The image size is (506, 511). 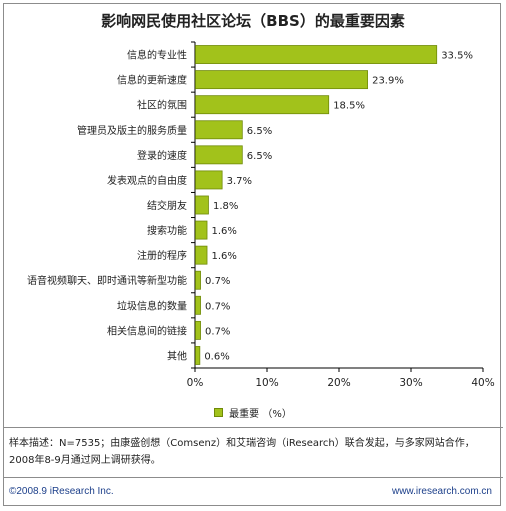 What do you see at coordinates (147, 180) in the screenshot?
I see `category-label: 发表观点的自由度` at bounding box center [147, 180].